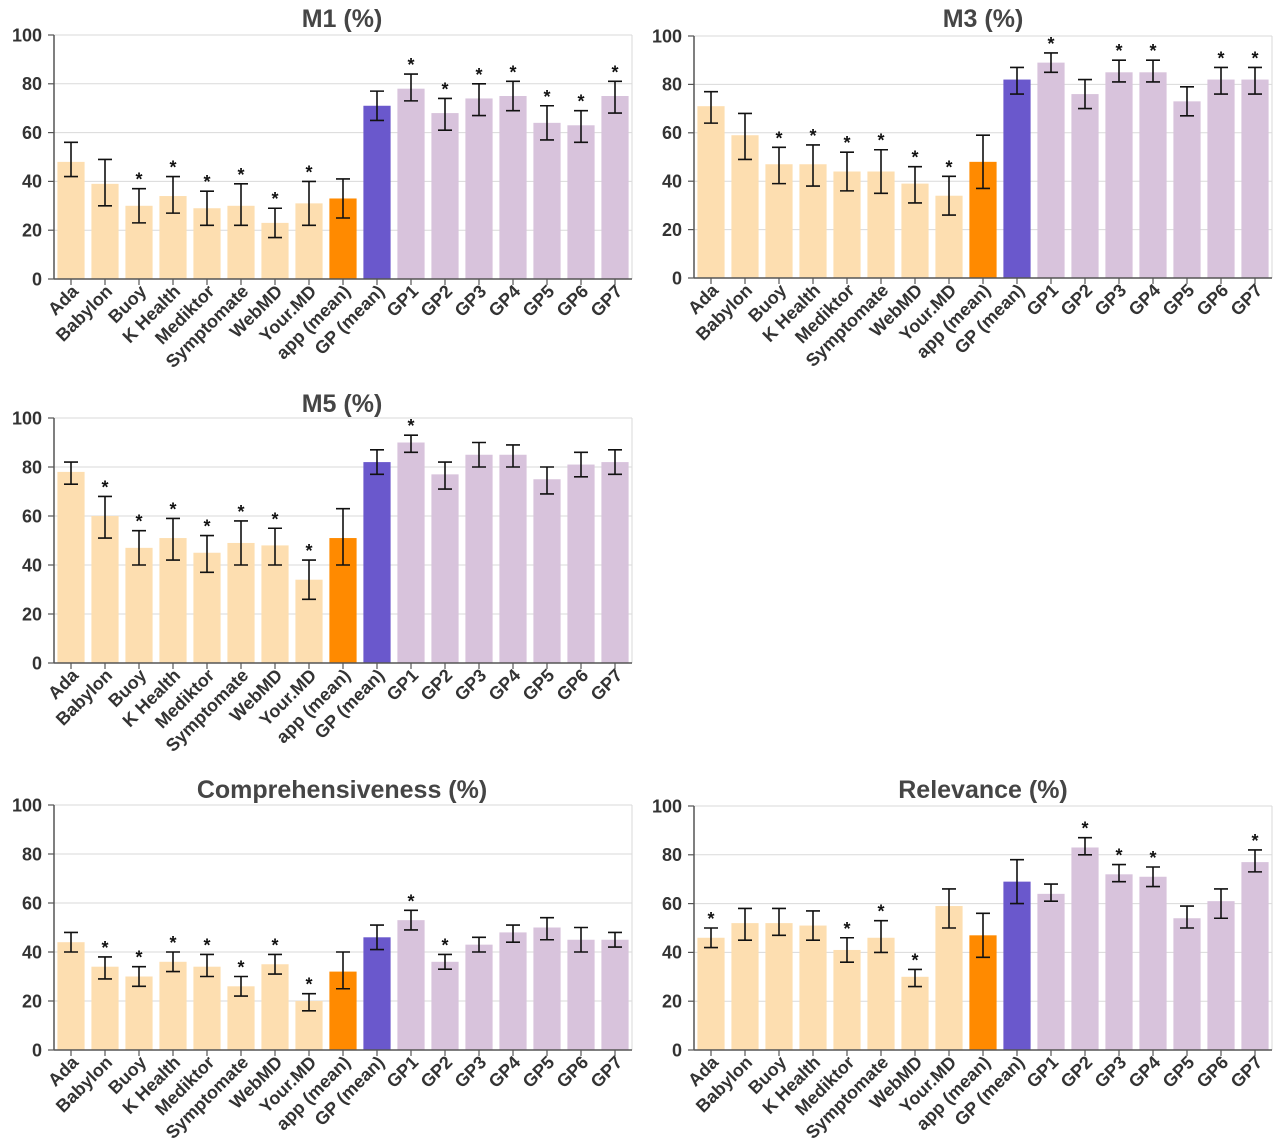  Describe the element at coordinates (1254, 58) in the screenshot. I see `significance-star-gp7: *` at that location.